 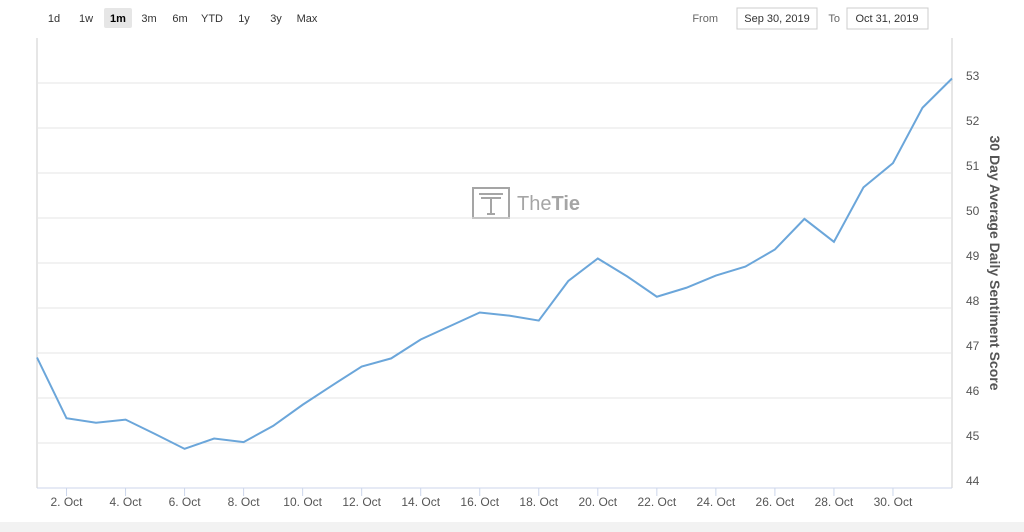 What do you see at coordinates (302, 502) in the screenshot?
I see `x-tick-label: 10. Oct` at bounding box center [302, 502].